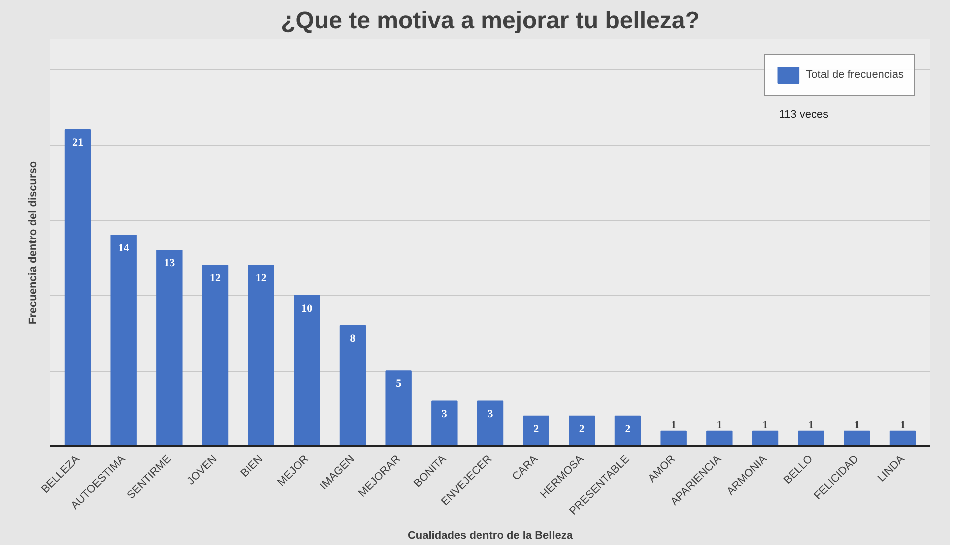 The image size is (960, 555). What do you see at coordinates (124, 248) in the screenshot?
I see `data-label: 14` at bounding box center [124, 248].